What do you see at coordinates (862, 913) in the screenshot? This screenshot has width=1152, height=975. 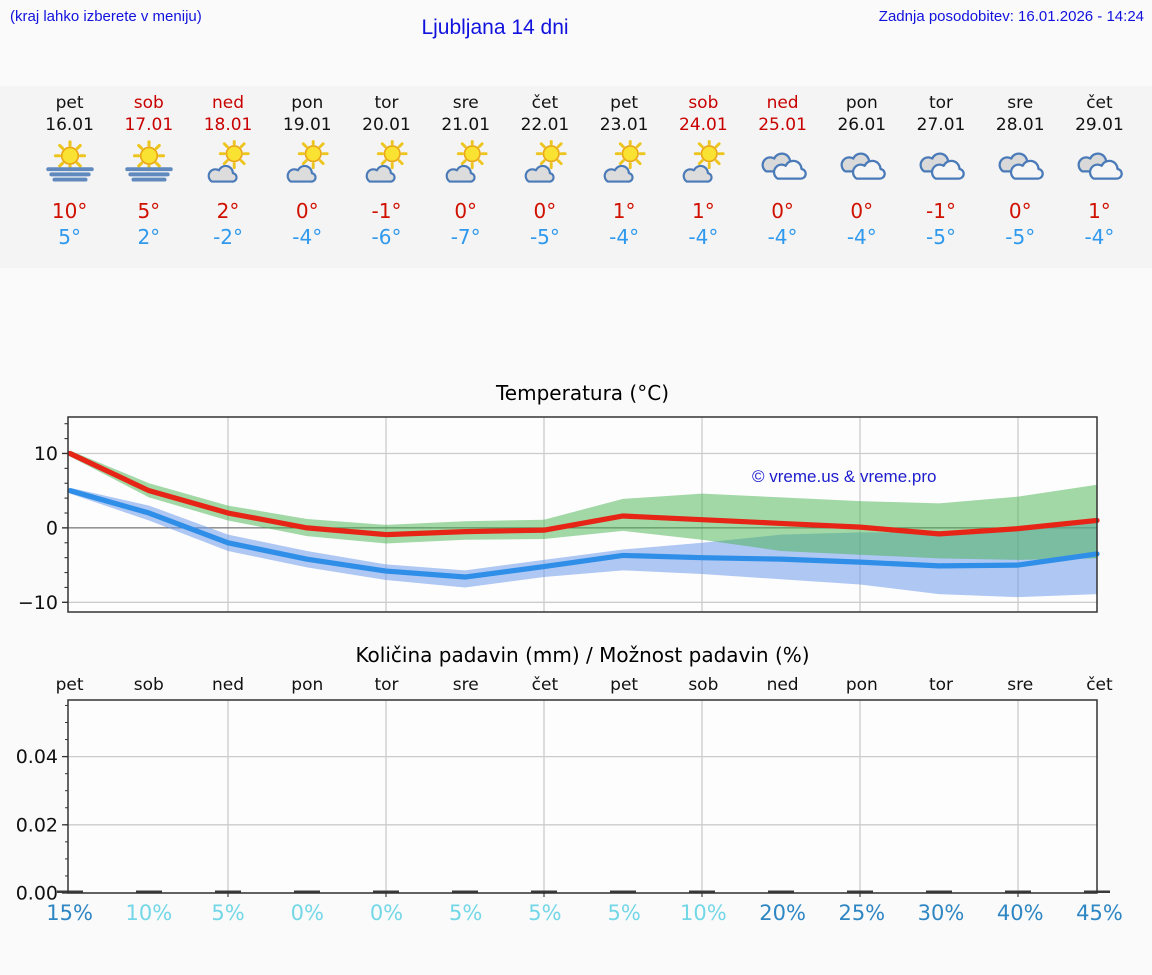 I see `precip-probability: 25%` at bounding box center [862, 913].